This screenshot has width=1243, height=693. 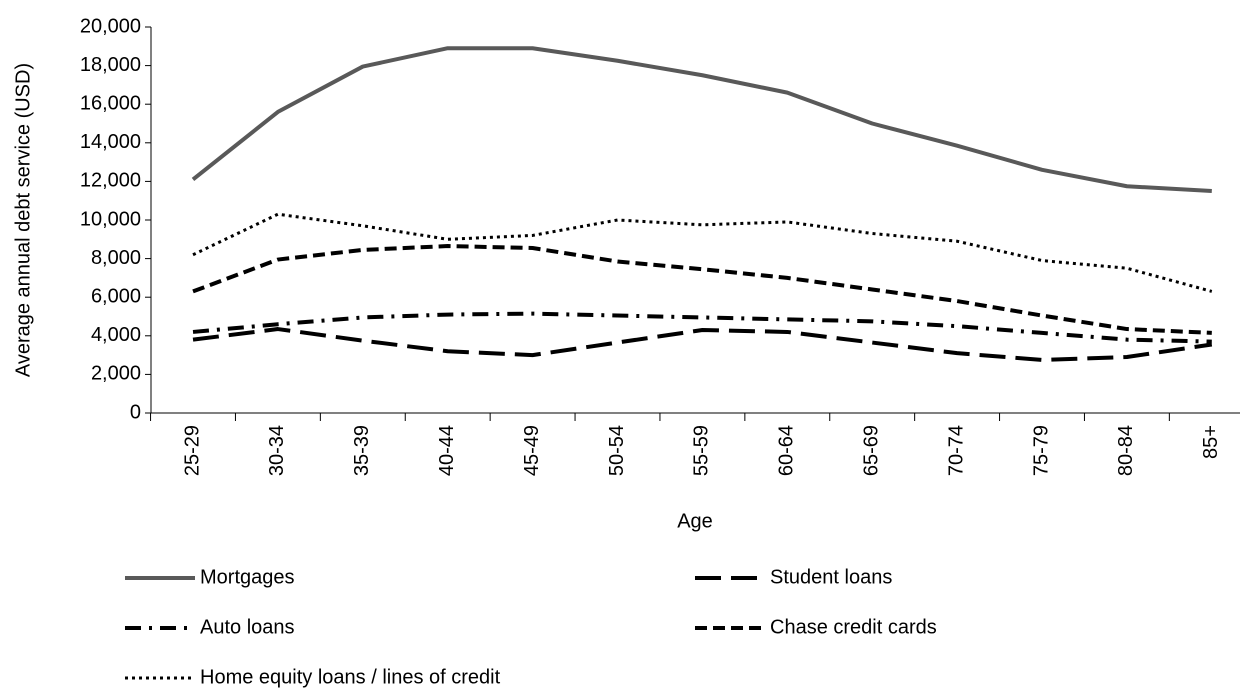 I want to click on legend-label: Mortgages, so click(x=247, y=577).